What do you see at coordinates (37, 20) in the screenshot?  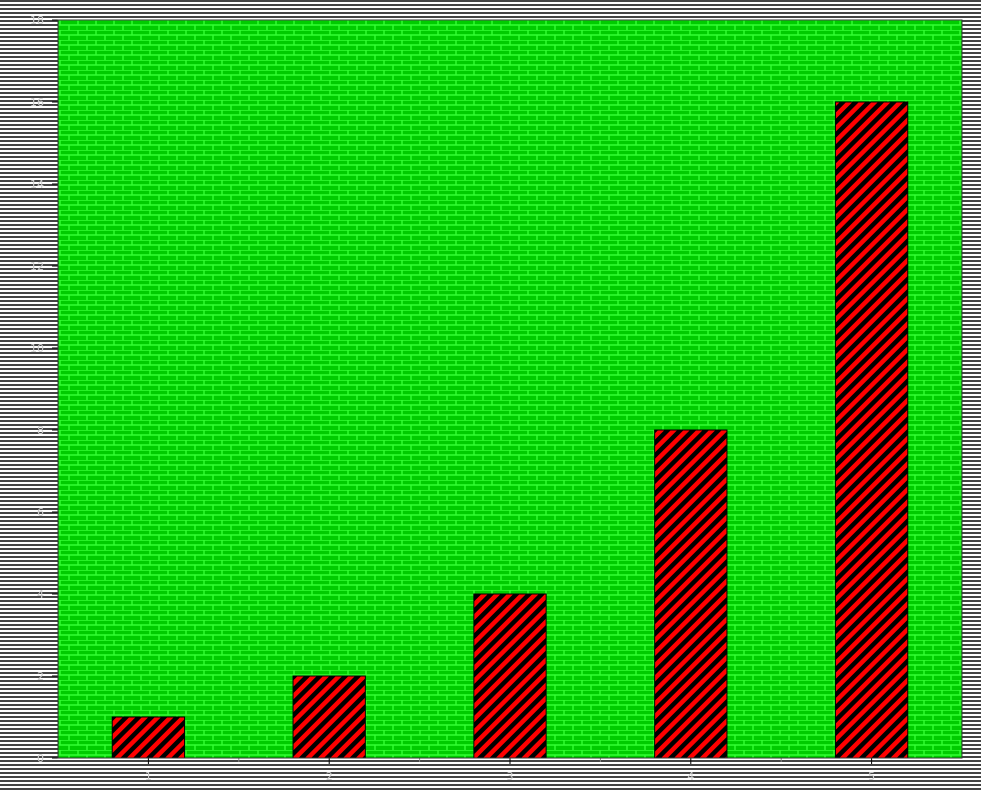 I see `y-tick-label: 18` at bounding box center [37, 20].